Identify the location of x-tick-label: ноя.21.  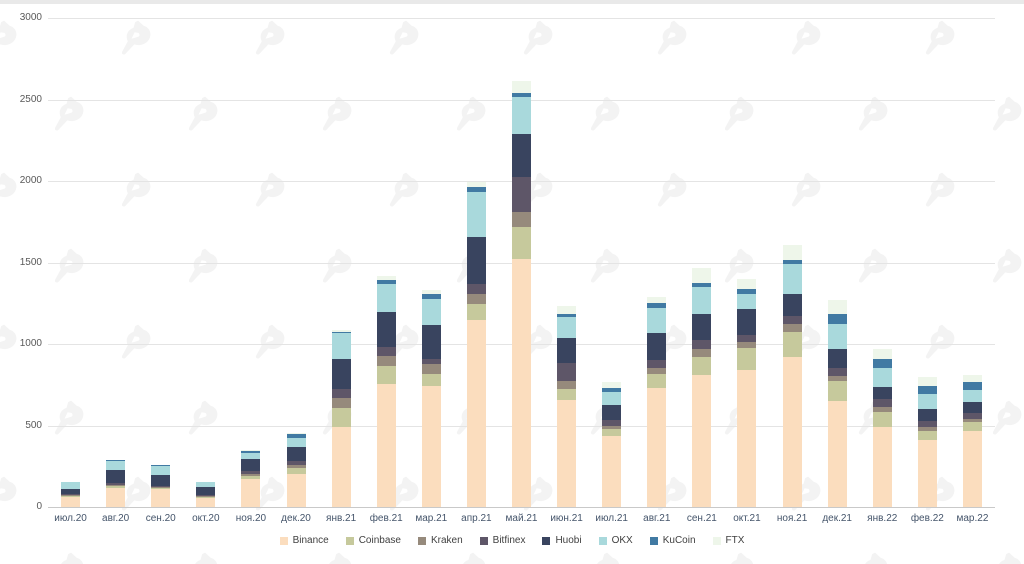
(792, 518).